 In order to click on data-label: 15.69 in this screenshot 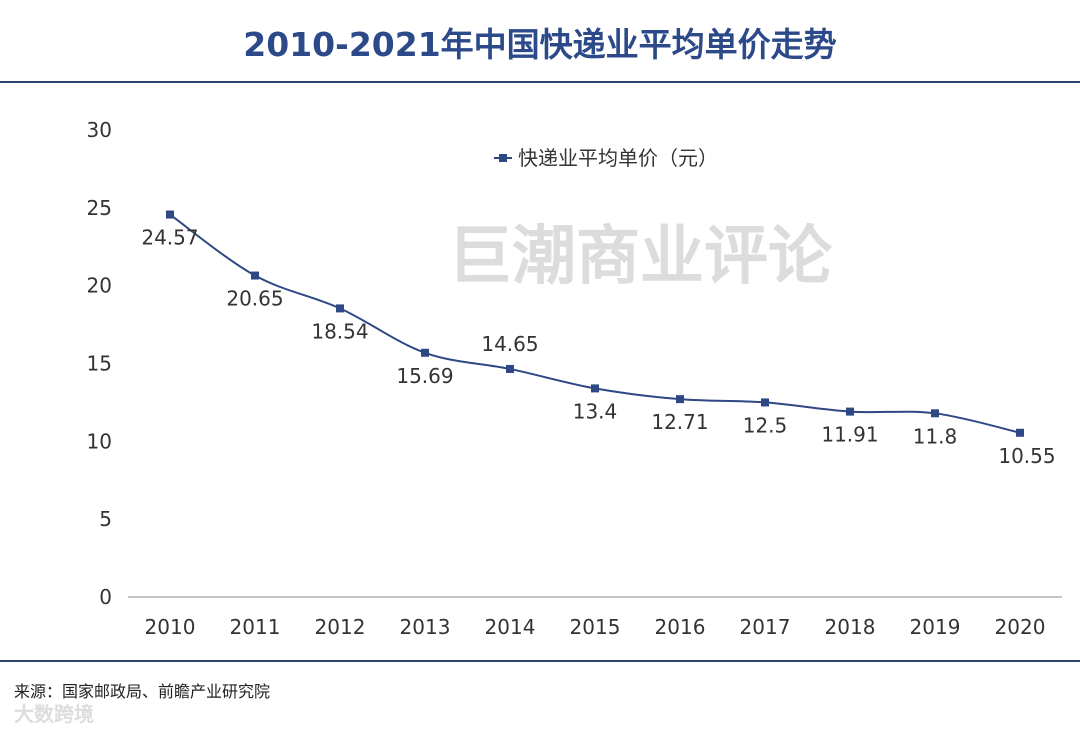, I will do `click(424, 376)`.